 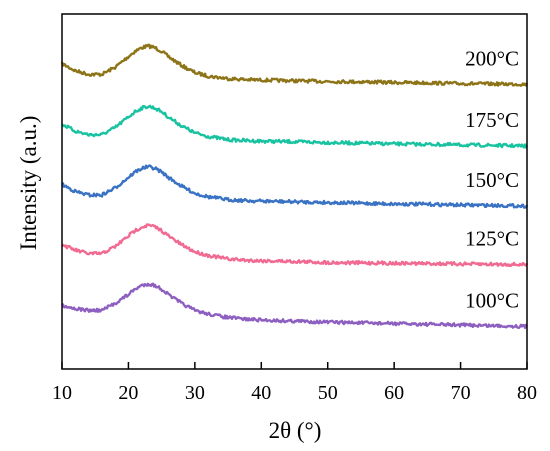 What do you see at coordinates (294, 383) in the screenshot?
I see `x-ticks: 10 20 30 40 50 60 70 80` at bounding box center [294, 383].